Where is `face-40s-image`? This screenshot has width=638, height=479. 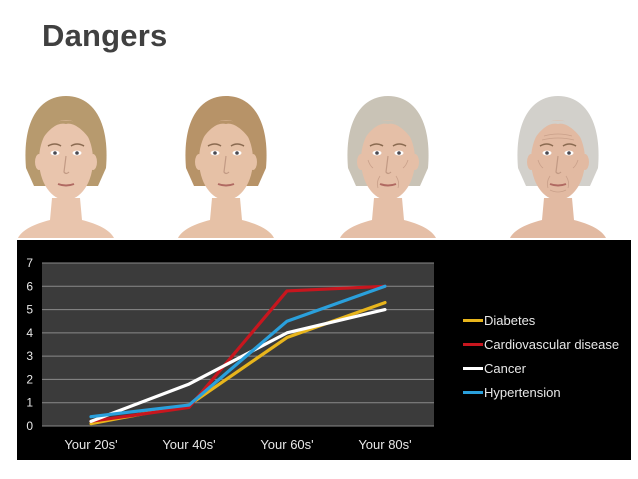 face-40s-image is located at coordinates (226, 167).